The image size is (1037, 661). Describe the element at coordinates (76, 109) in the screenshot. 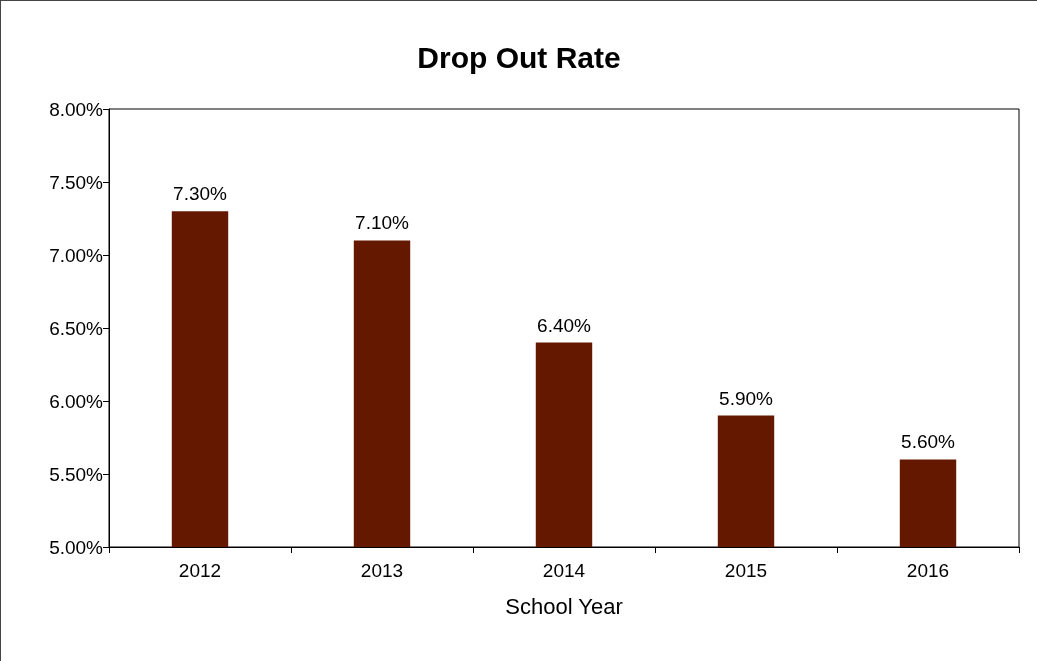

I see `y-tick-label: 8.00%` at that location.